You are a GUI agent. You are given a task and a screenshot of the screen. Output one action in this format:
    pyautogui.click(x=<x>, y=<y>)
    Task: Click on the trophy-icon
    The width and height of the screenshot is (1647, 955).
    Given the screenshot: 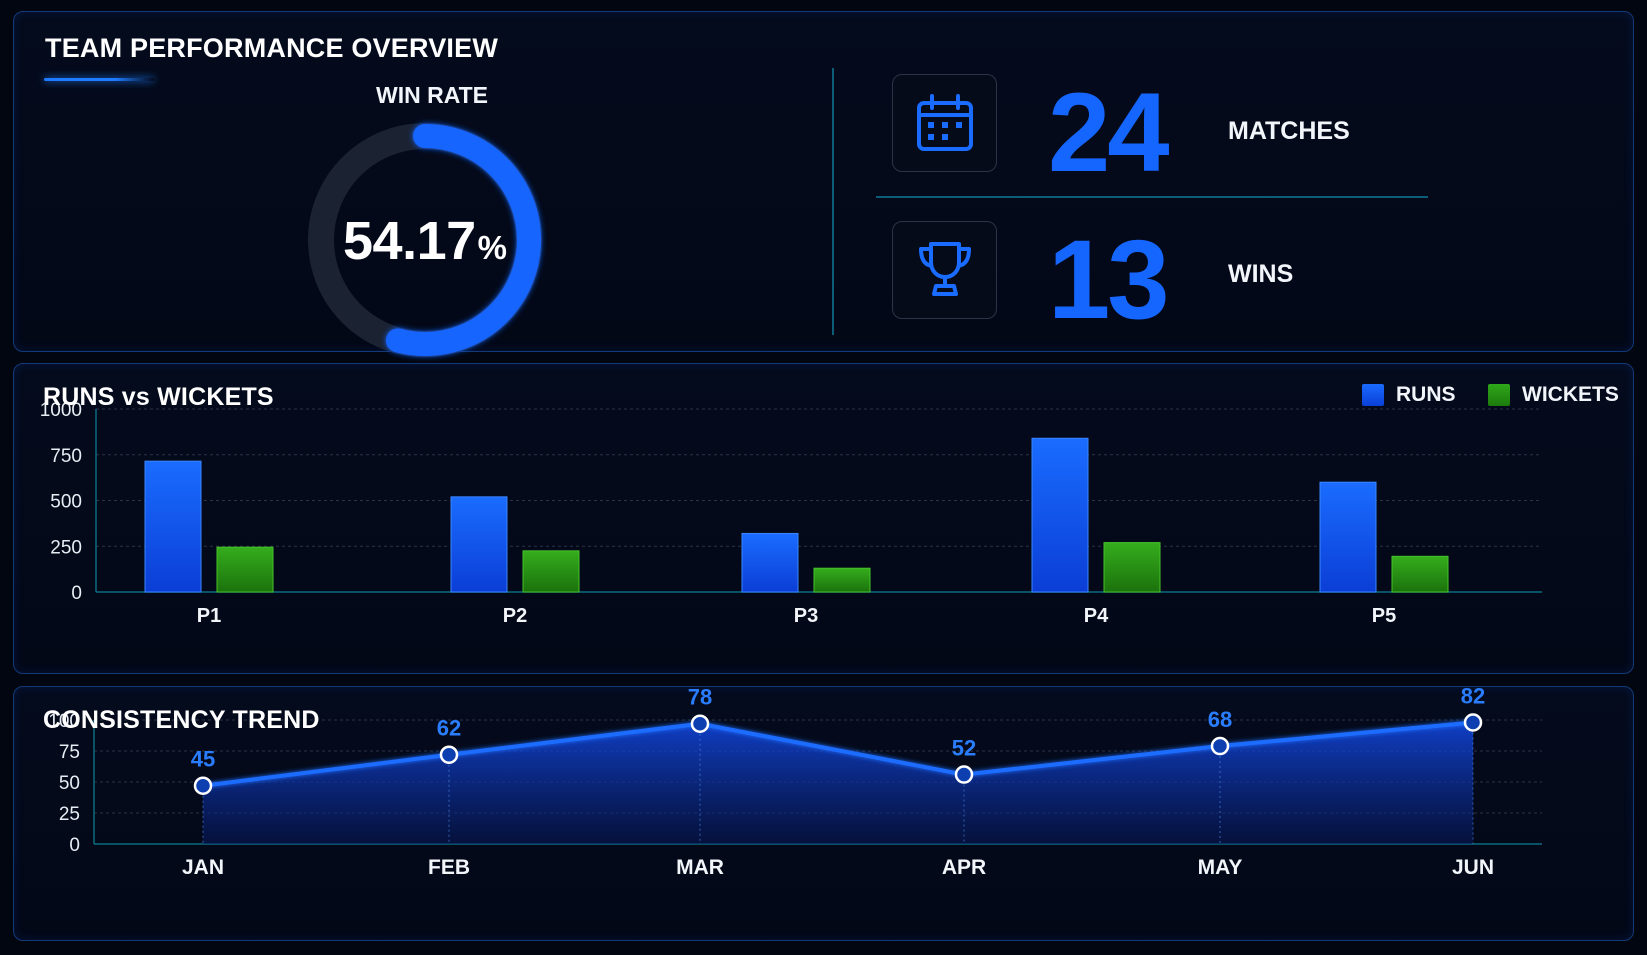 What is the action you would take?
    pyautogui.click(x=944, y=269)
    